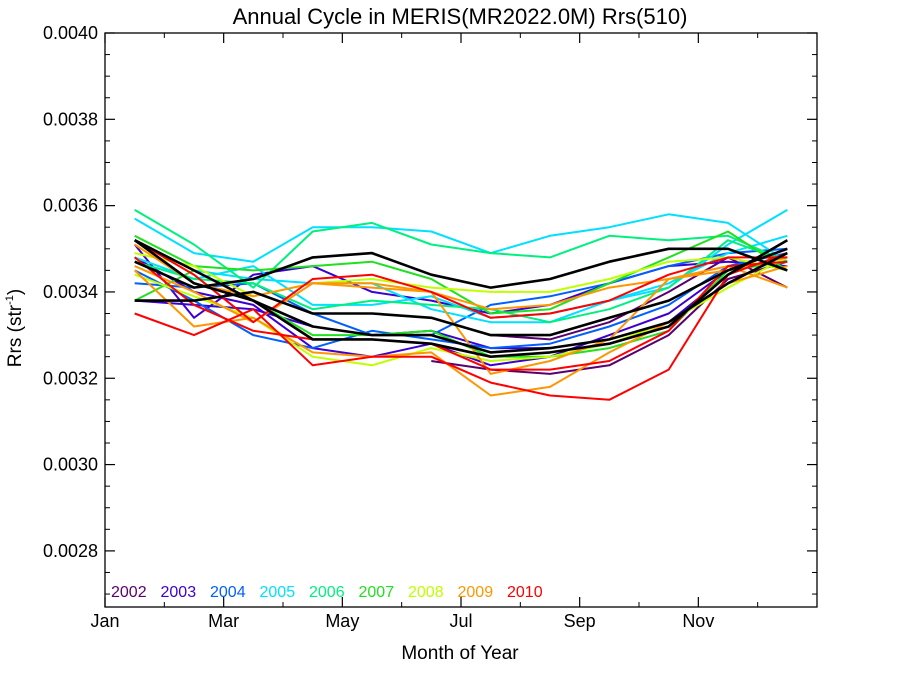 This screenshot has height=675, width=900. Describe the element at coordinates (228, 592) in the screenshot. I see `legend-entry-2004: 2004` at that location.